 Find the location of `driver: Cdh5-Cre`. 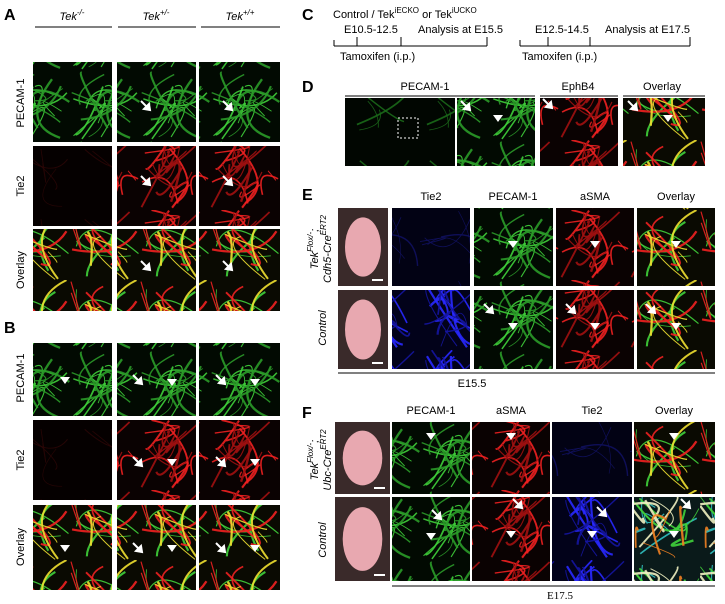

driver: Cdh5-Cre is located at coordinates (328, 259).